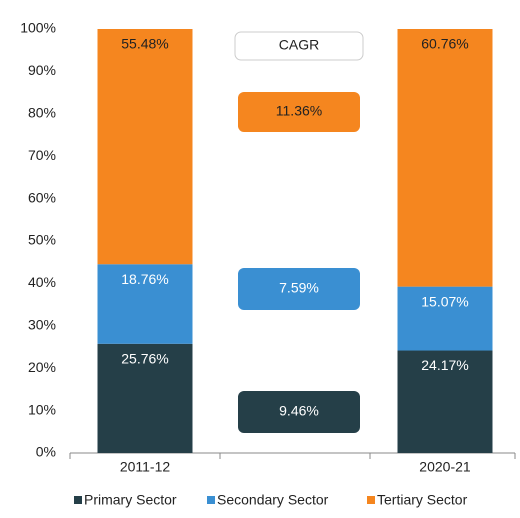 The width and height of the screenshot is (520, 518). What do you see at coordinates (42, 325) in the screenshot?
I see `y-tick-label: 30%` at bounding box center [42, 325].